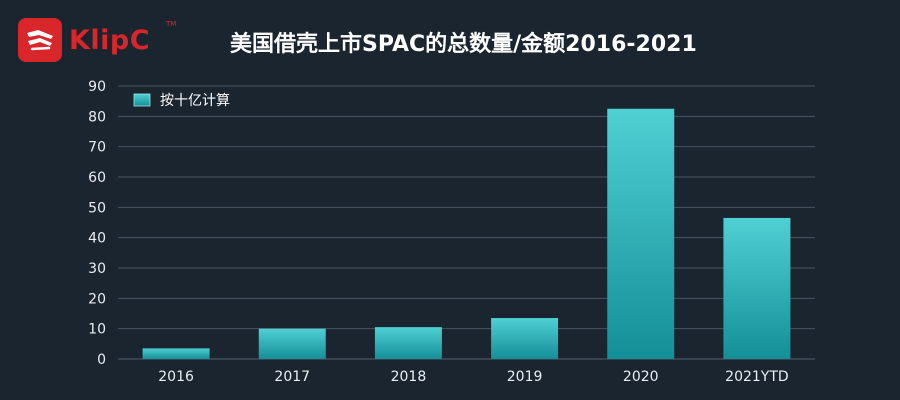 Image resolution: width=900 pixels, height=400 pixels. I want to click on brand-trademark: TM, so click(171, 24).